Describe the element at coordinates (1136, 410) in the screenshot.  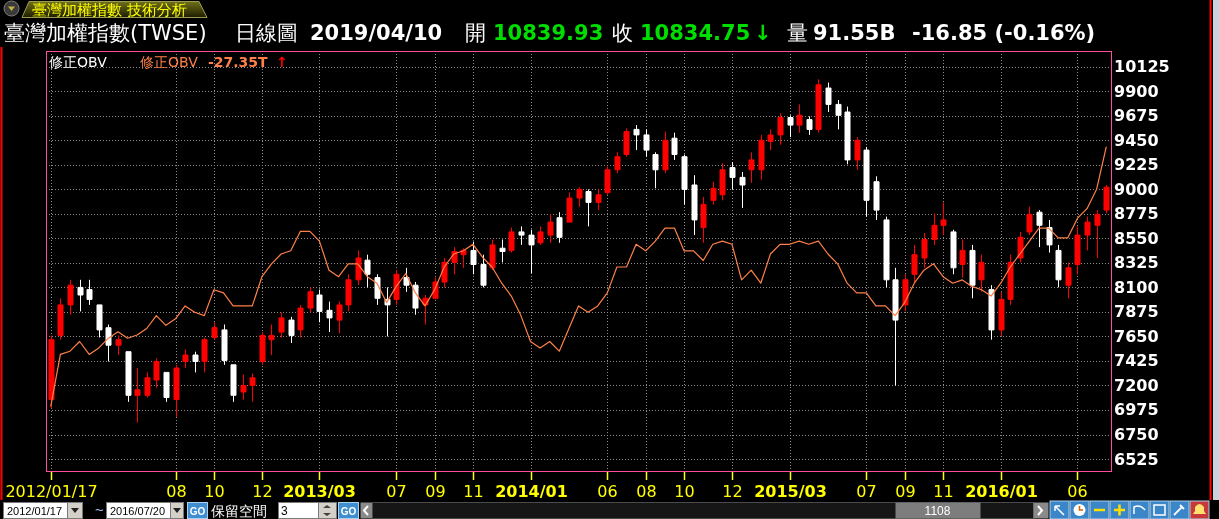
I see `y-tick-label: 6975` at that location.